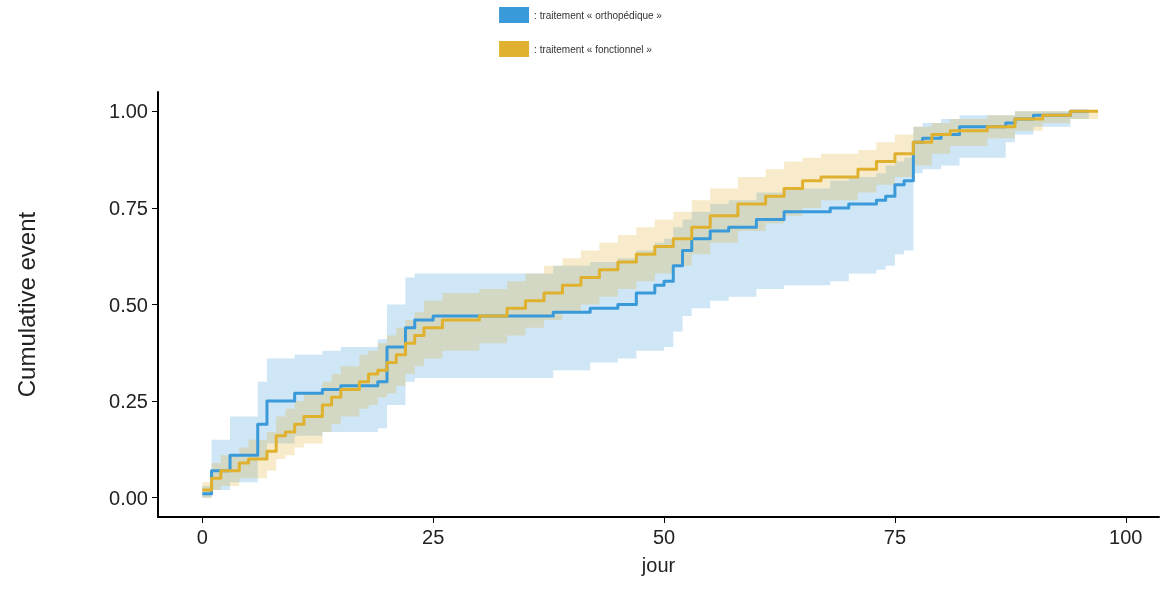 This screenshot has width=1161, height=590. I want to click on y-axis-title: Cumulative event, so click(26, 304).